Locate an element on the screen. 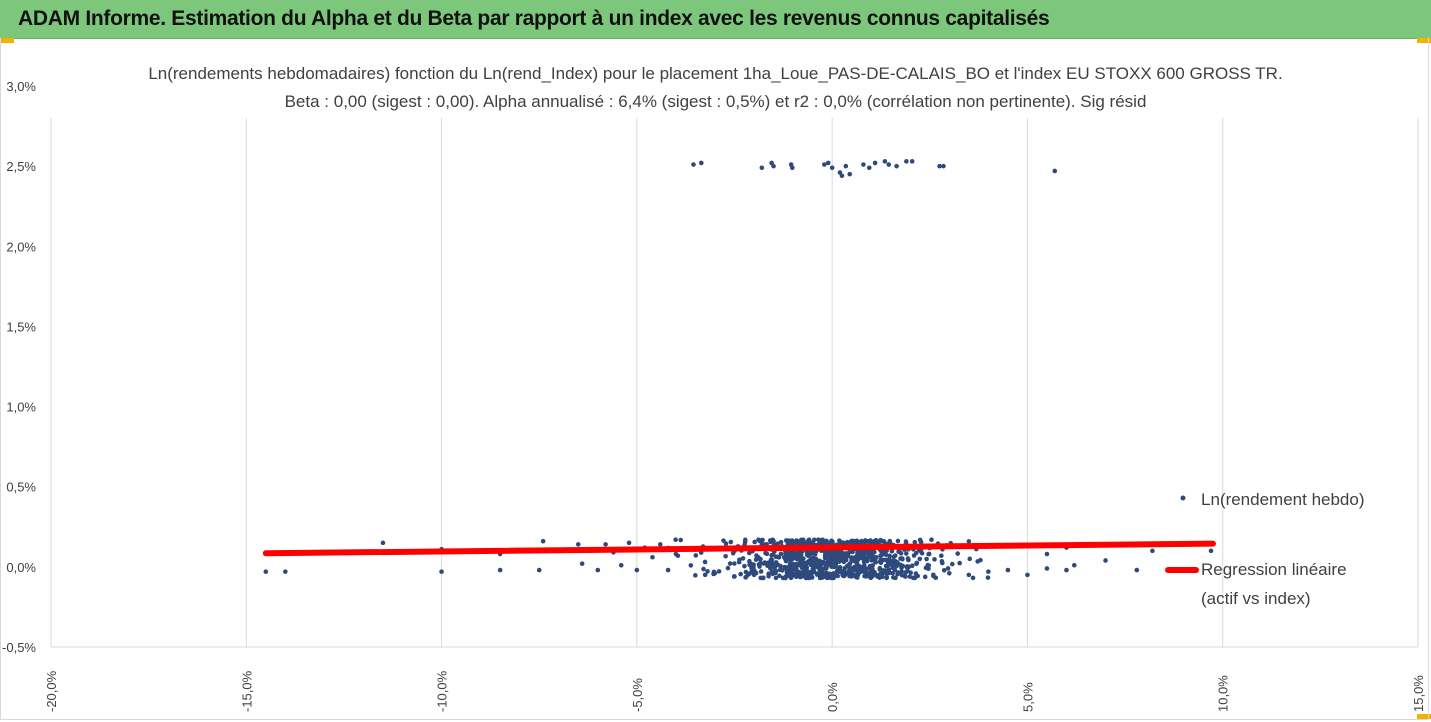  x-tick-label: 5,0% is located at coordinates (1027, 697).